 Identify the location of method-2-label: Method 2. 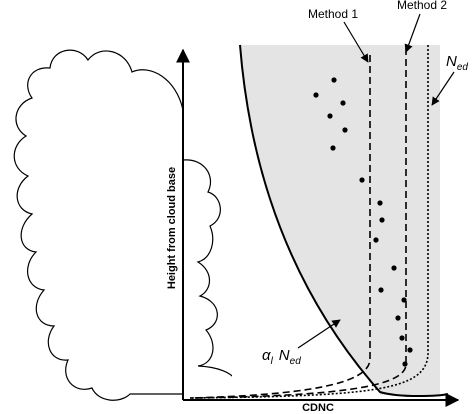
(422, 6).